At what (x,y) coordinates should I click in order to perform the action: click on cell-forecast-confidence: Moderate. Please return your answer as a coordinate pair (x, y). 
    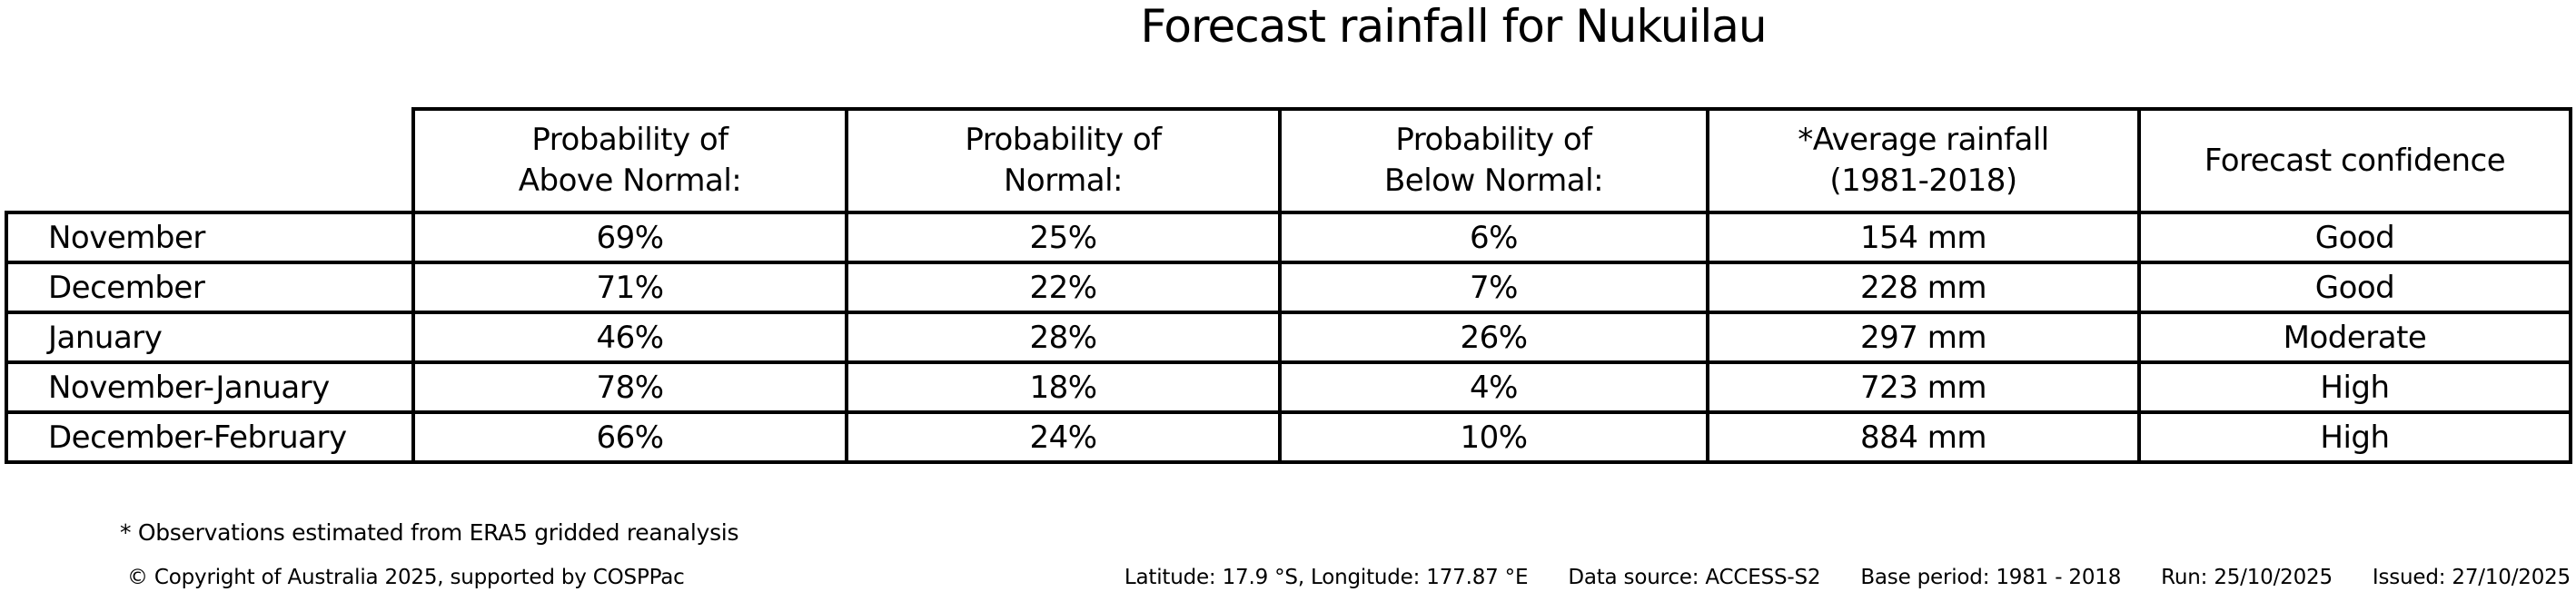
    Looking at the image, I should click on (2354, 337).